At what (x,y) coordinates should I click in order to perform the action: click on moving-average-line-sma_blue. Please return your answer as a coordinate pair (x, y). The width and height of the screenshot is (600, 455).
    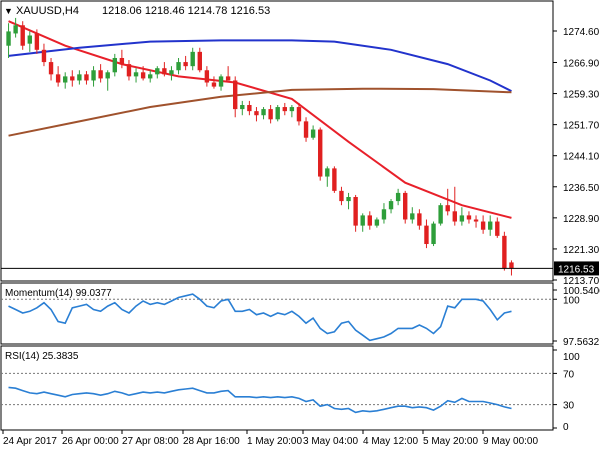
    Looking at the image, I should click on (260, 65).